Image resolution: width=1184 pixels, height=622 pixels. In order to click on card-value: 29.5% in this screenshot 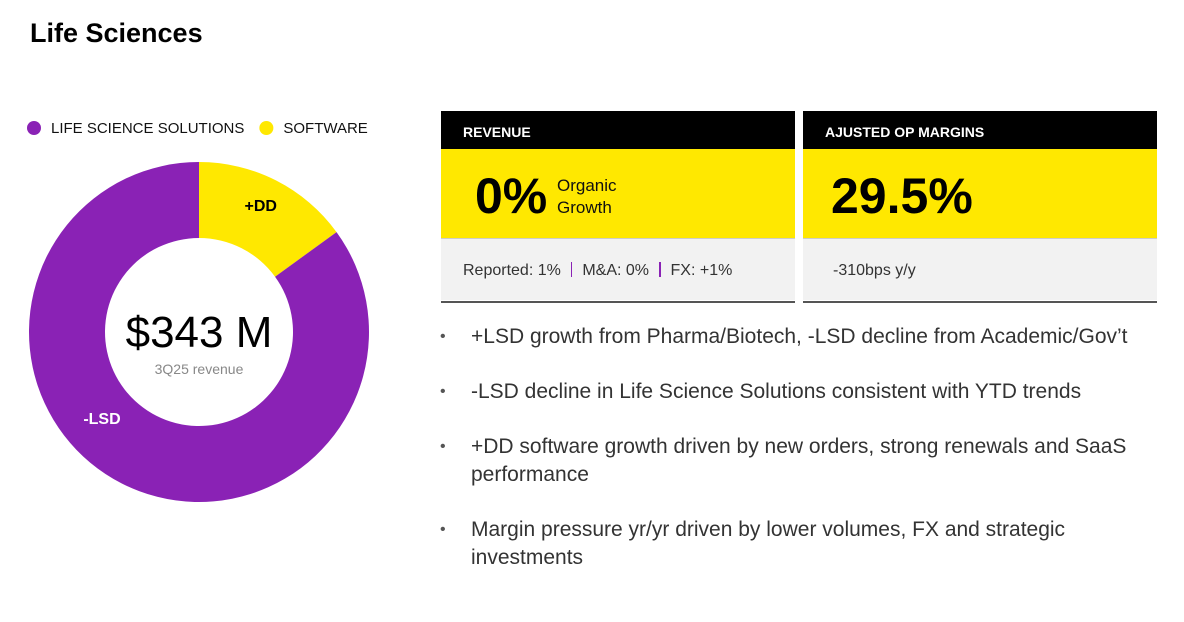, I will do `click(902, 196)`.